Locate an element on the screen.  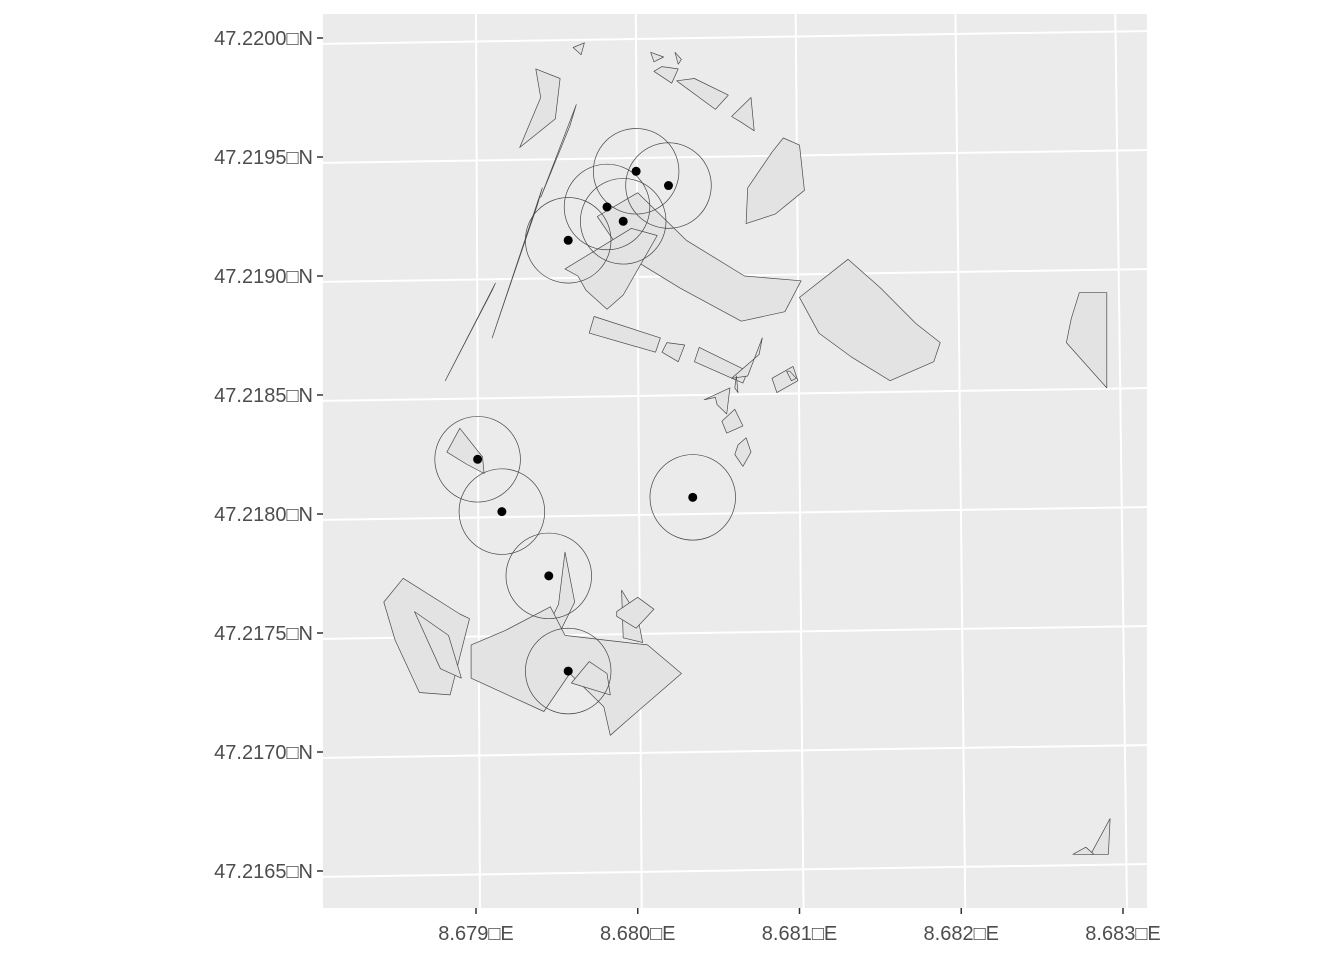
y-tick-label: 47.2185□N is located at coordinates (263, 396).